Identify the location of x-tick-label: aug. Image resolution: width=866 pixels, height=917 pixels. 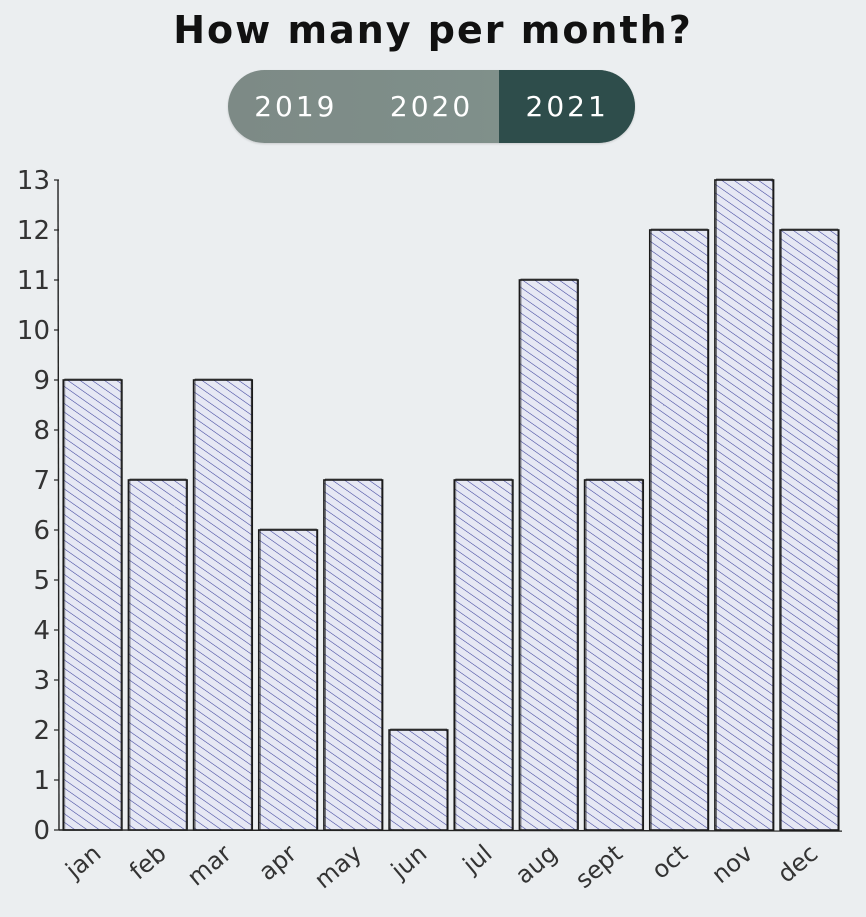
(536, 864).